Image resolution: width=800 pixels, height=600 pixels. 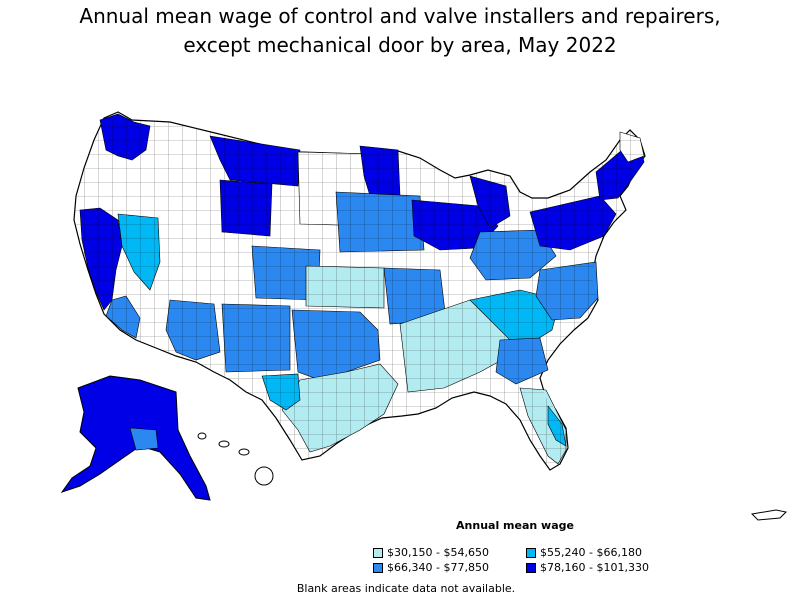 I want to click on legend-item-3: $66,340 - $77,850, so click(x=431, y=567).